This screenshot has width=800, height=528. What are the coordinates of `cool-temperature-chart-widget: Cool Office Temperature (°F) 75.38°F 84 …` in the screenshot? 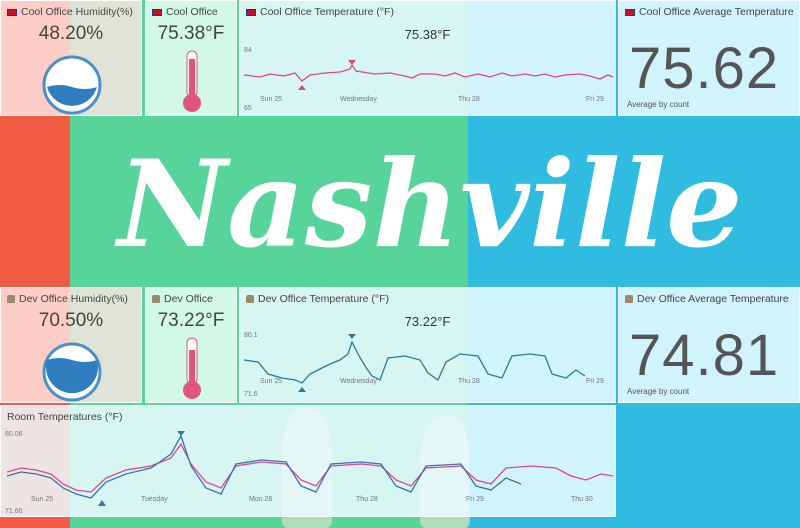 It's located at (427, 58).